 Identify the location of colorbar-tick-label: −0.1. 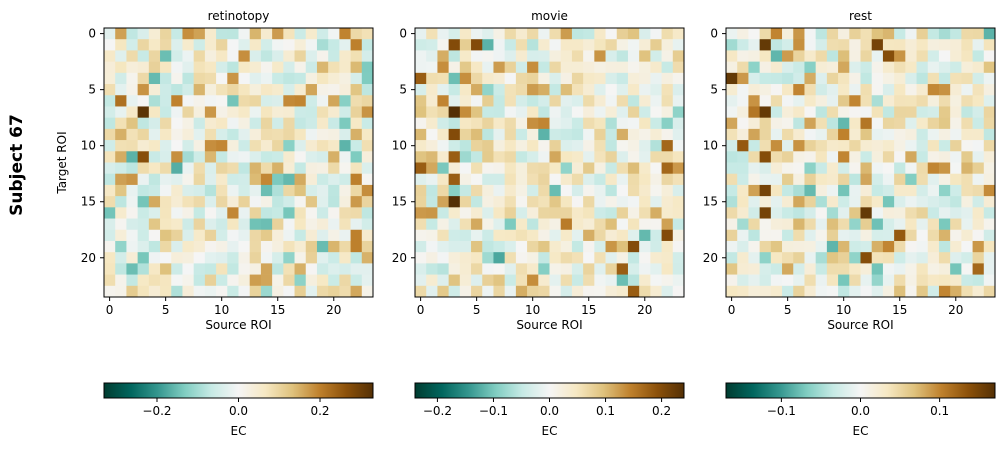
(493, 411).